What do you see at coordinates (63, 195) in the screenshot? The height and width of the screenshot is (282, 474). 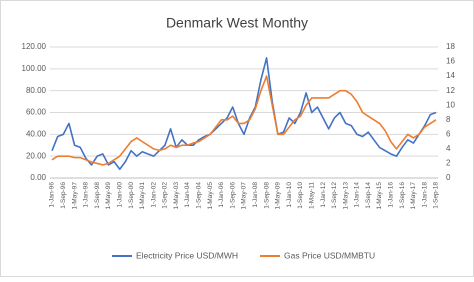 I see `x-tick-label: 1-Sep-96` at bounding box center [63, 195].